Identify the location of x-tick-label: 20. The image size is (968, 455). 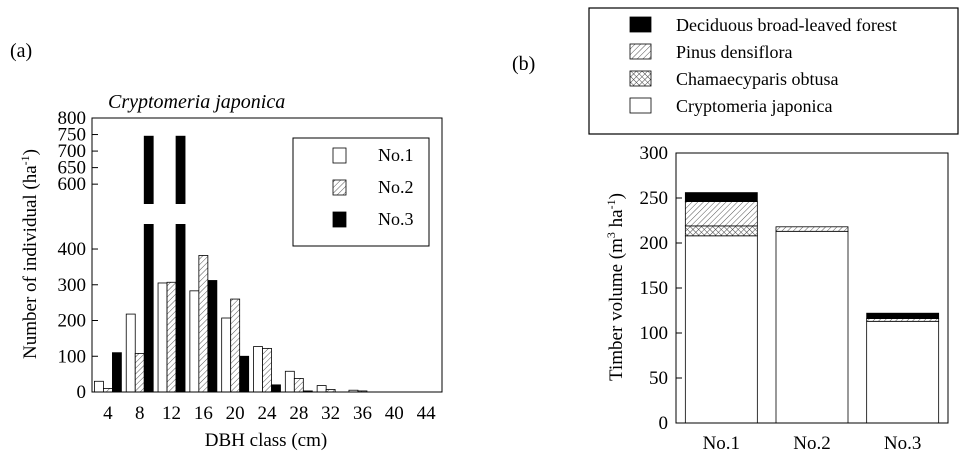
(235, 413).